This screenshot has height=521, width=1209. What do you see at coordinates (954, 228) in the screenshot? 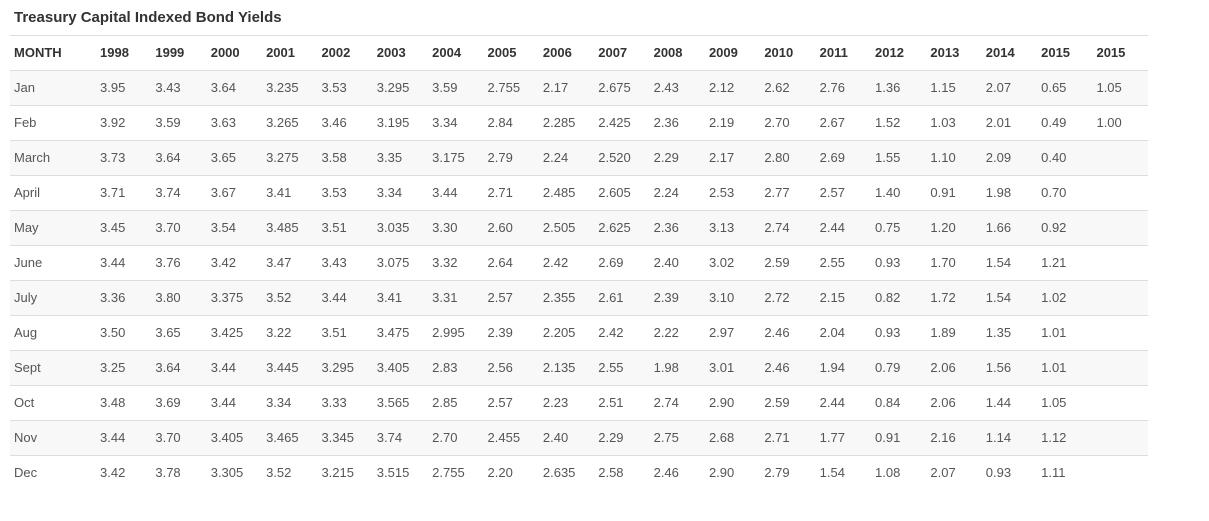
I see `value-cell: 1.20` at bounding box center [954, 228].